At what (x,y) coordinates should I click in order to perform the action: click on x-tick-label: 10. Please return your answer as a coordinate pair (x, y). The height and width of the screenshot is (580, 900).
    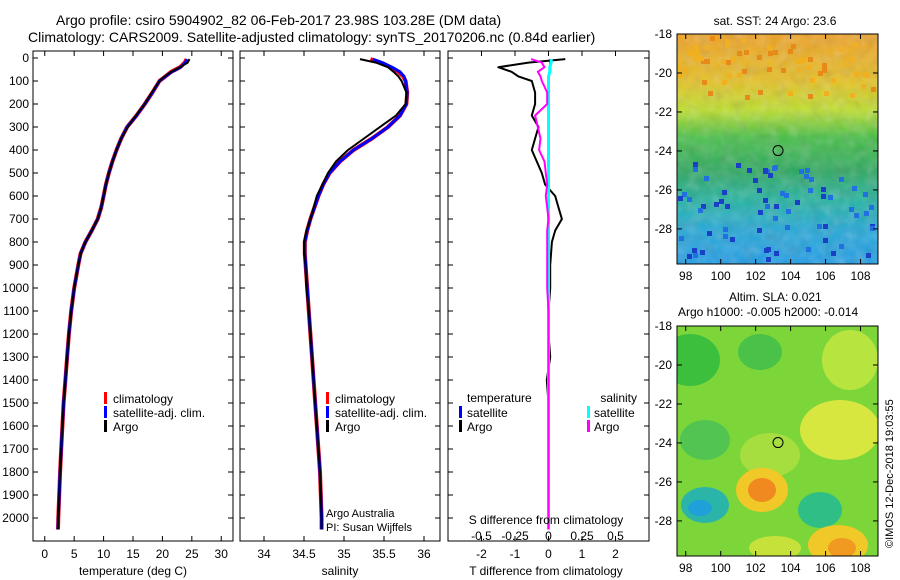
    Looking at the image, I should click on (104, 554).